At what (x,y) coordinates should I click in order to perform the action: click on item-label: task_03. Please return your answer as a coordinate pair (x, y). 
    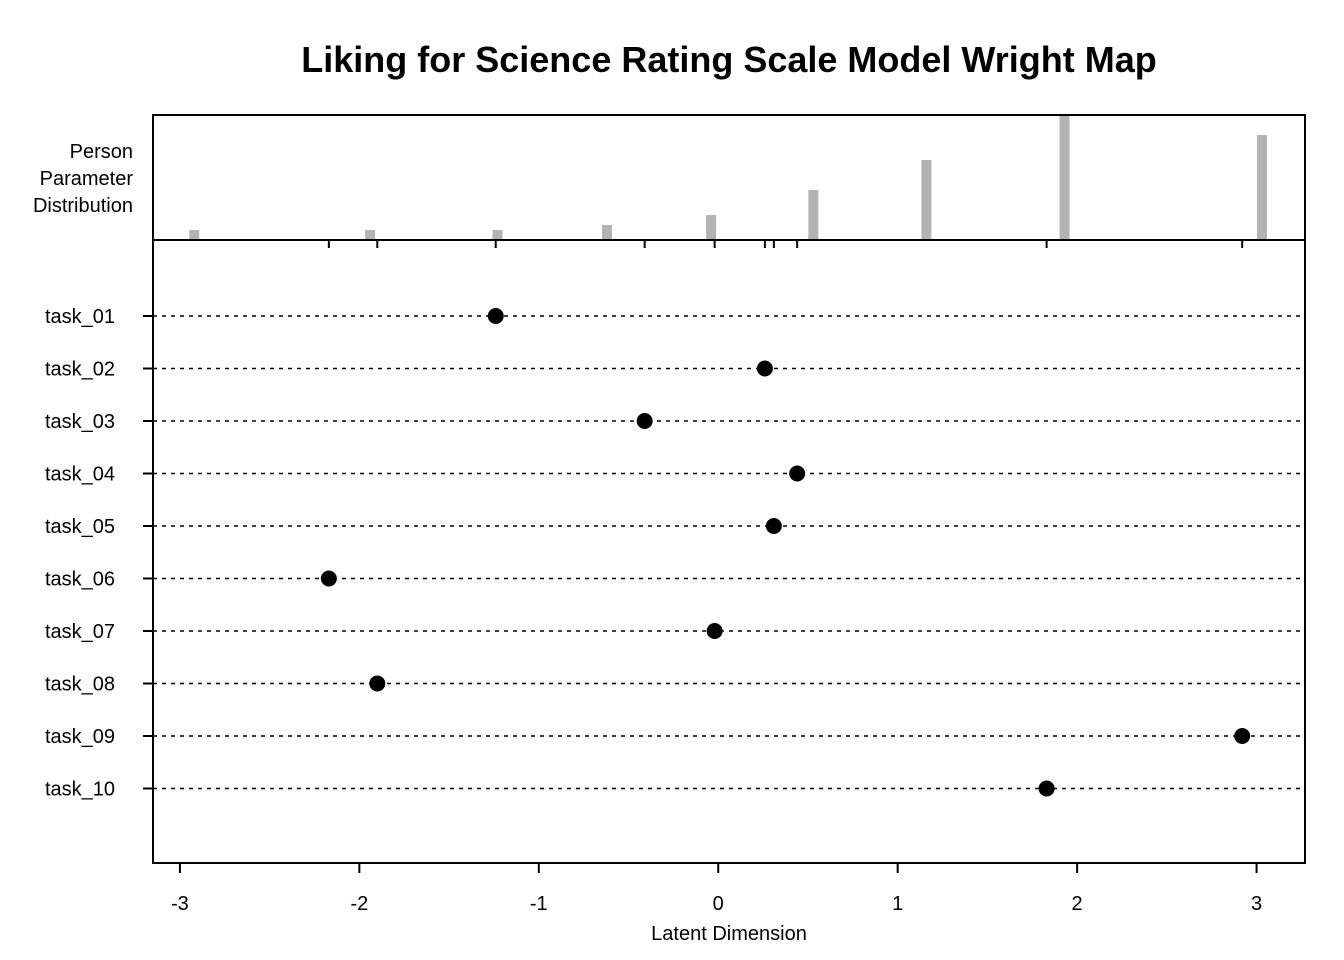
    Looking at the image, I should click on (80, 422).